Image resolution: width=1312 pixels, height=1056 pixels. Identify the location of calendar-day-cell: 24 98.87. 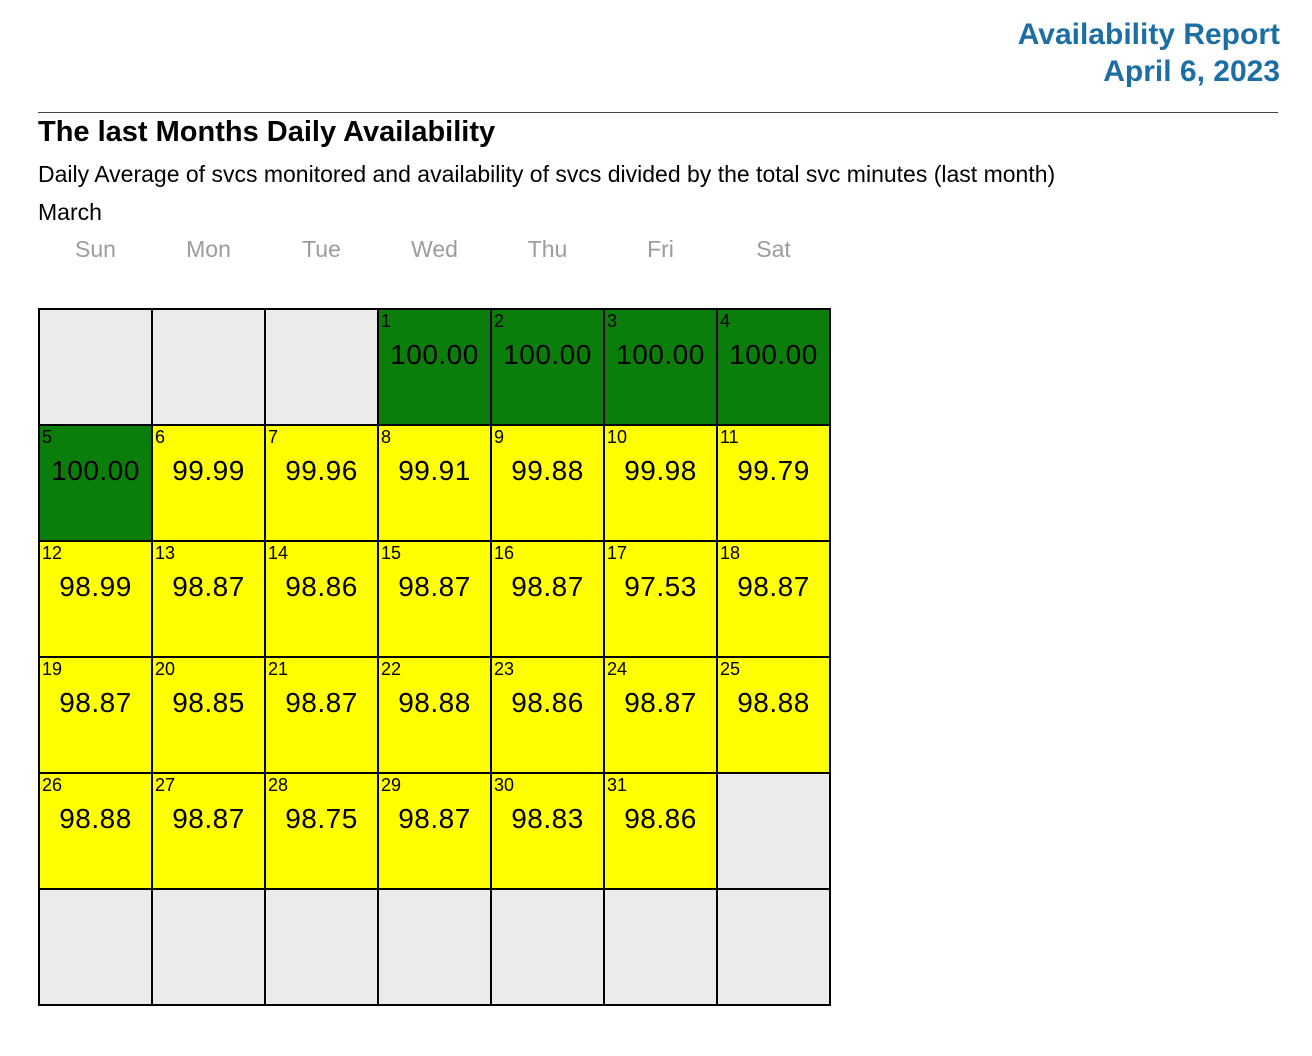
(660, 715).